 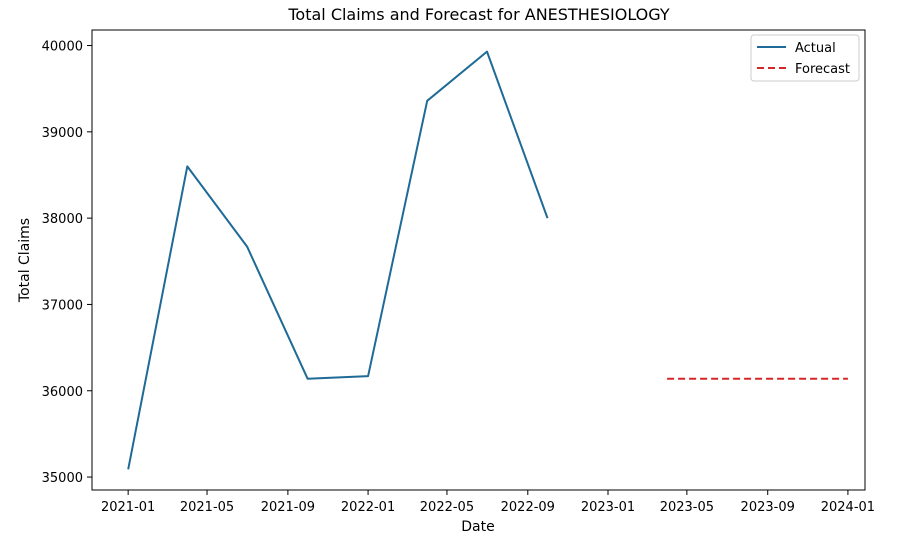 I want to click on legend: Actual Forecast, so click(x=805, y=58).